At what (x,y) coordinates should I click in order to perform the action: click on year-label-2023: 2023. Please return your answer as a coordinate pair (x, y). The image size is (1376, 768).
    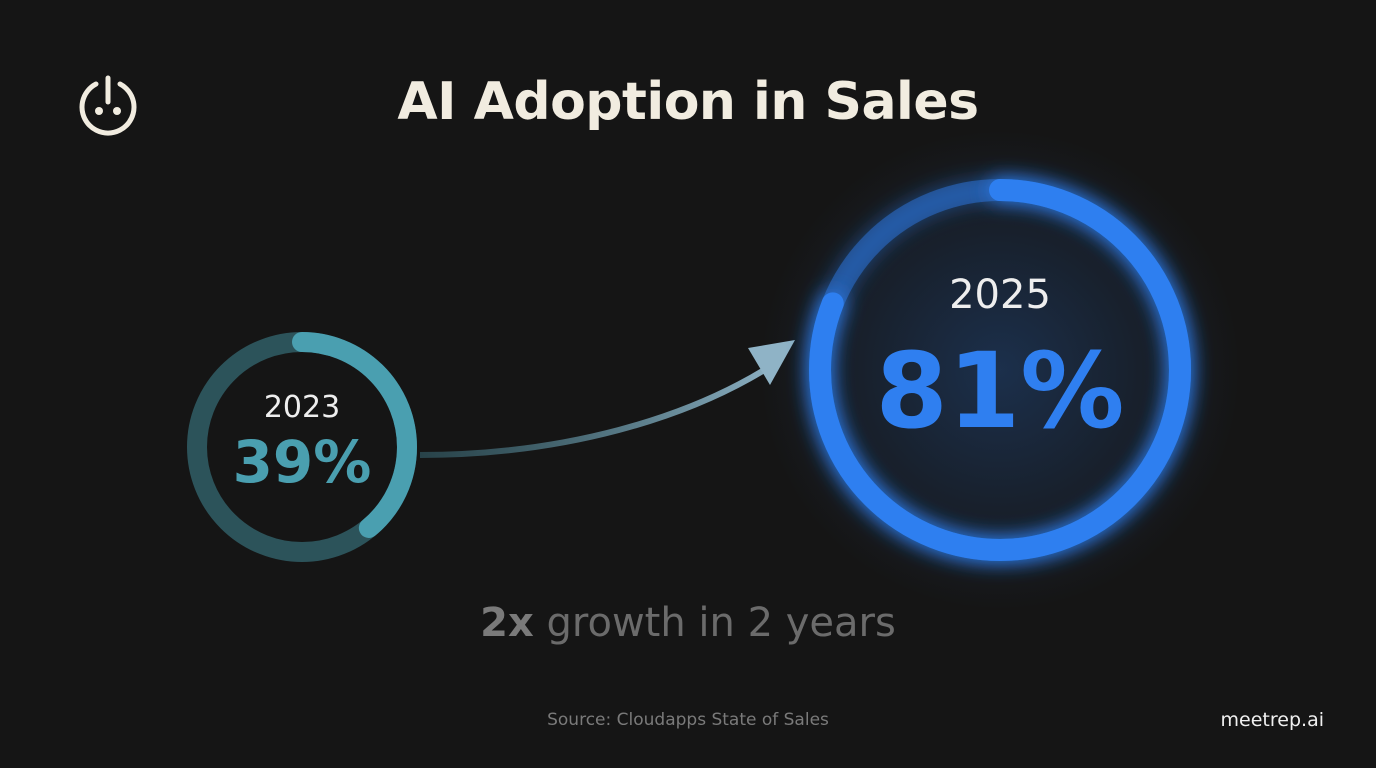
    Looking at the image, I should click on (302, 407).